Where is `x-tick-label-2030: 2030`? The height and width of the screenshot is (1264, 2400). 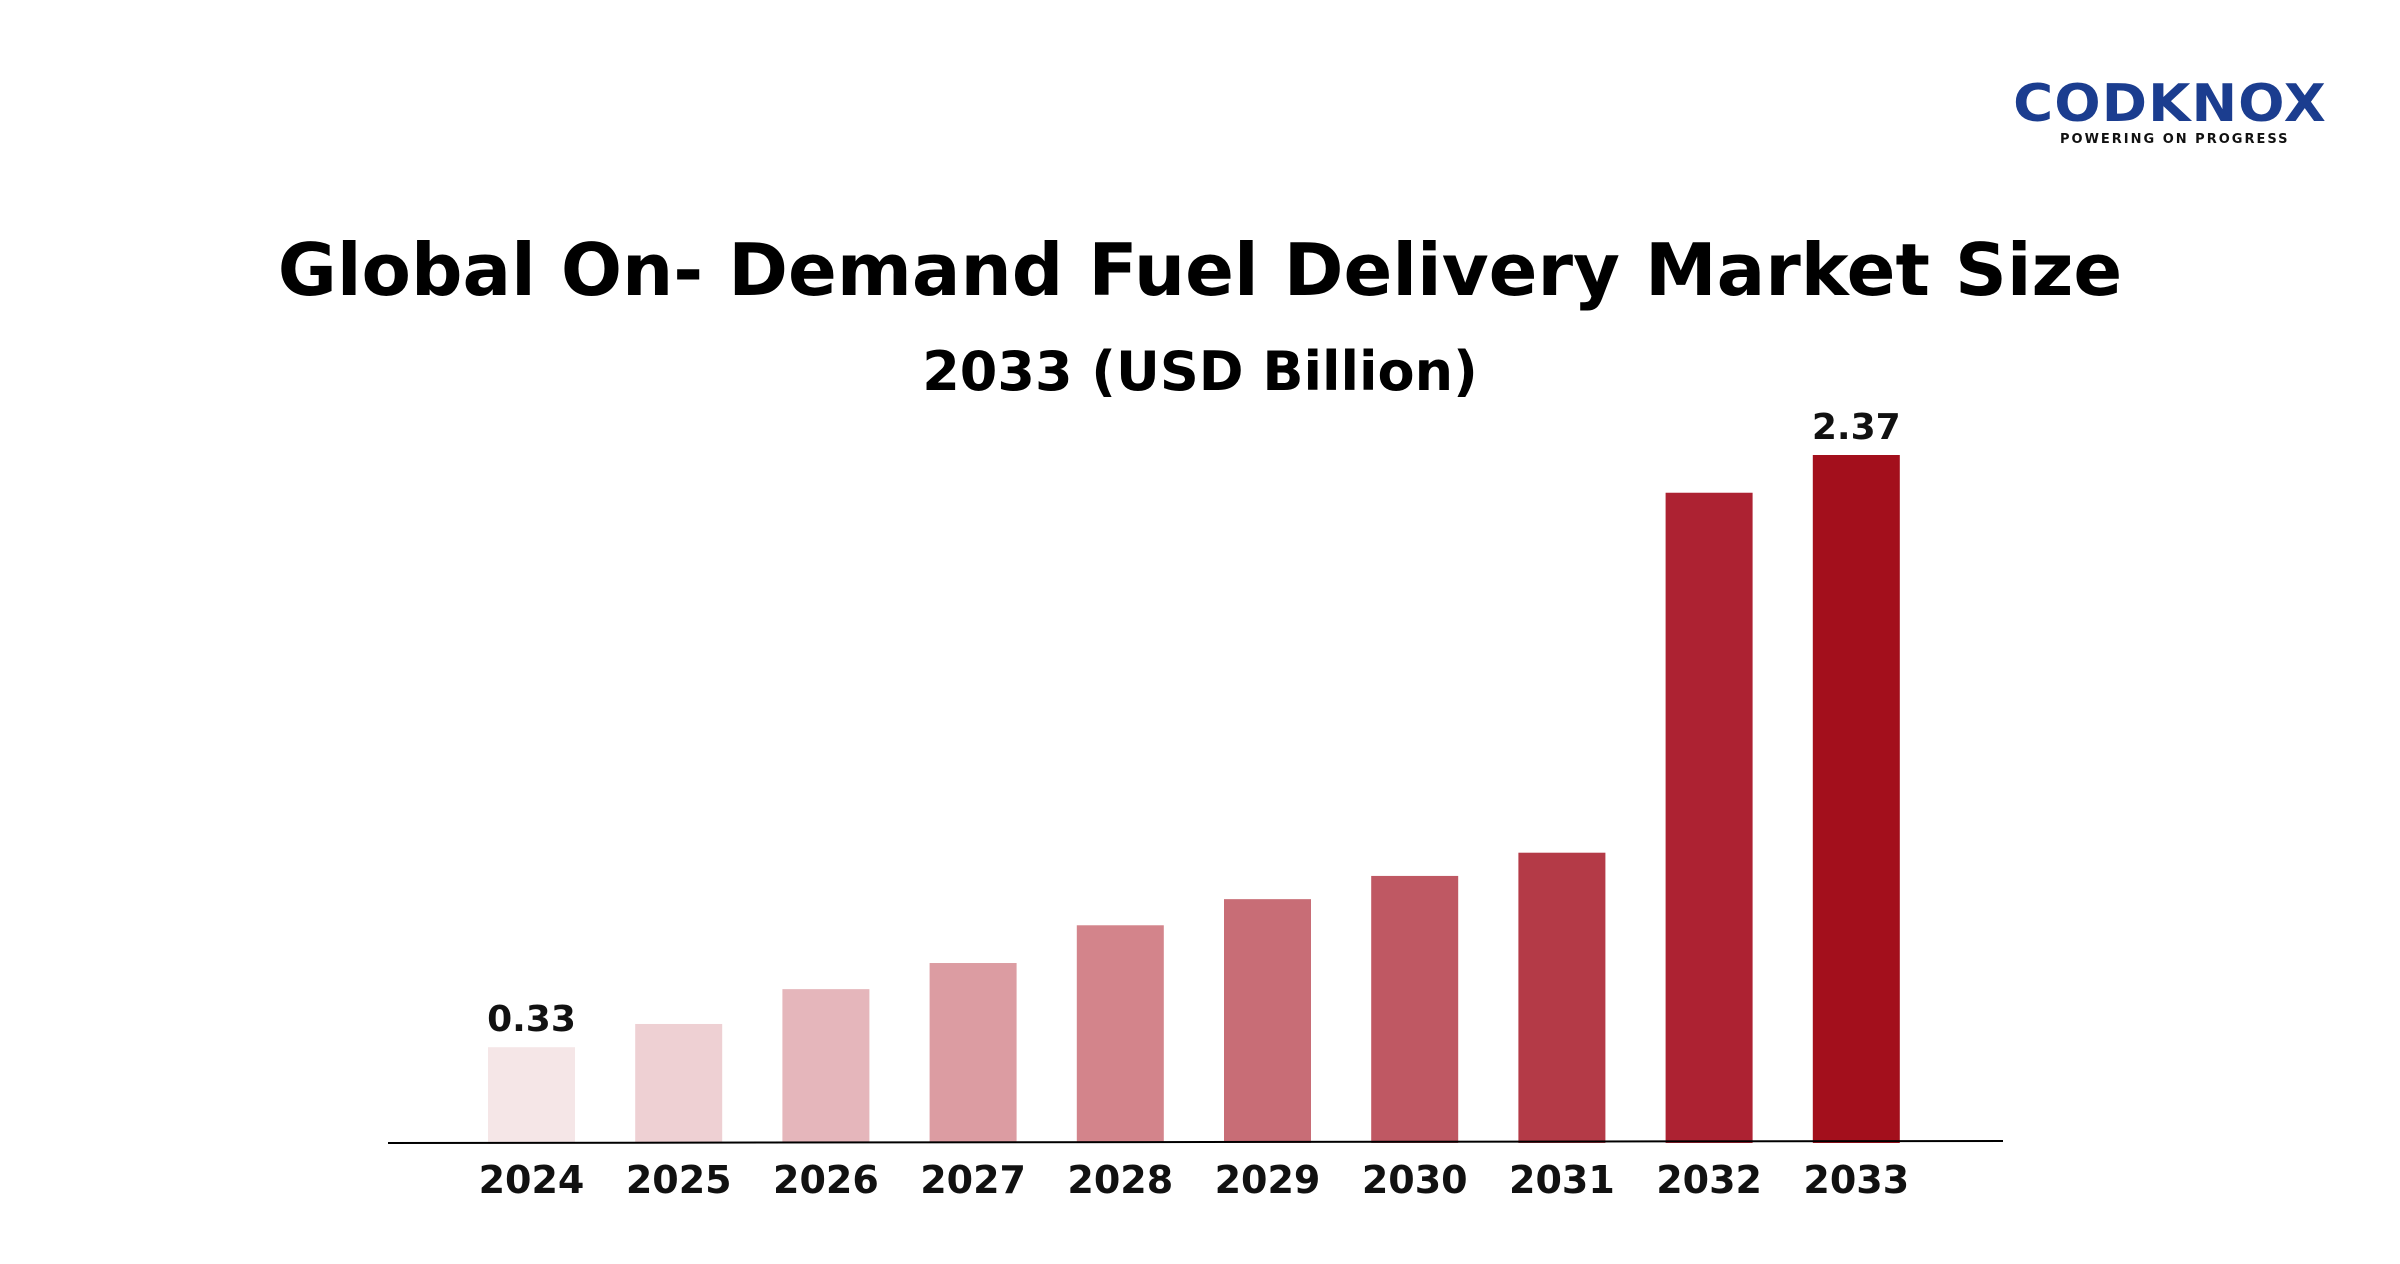
x-tick-label-2030: 2030 is located at coordinates (1415, 1180).